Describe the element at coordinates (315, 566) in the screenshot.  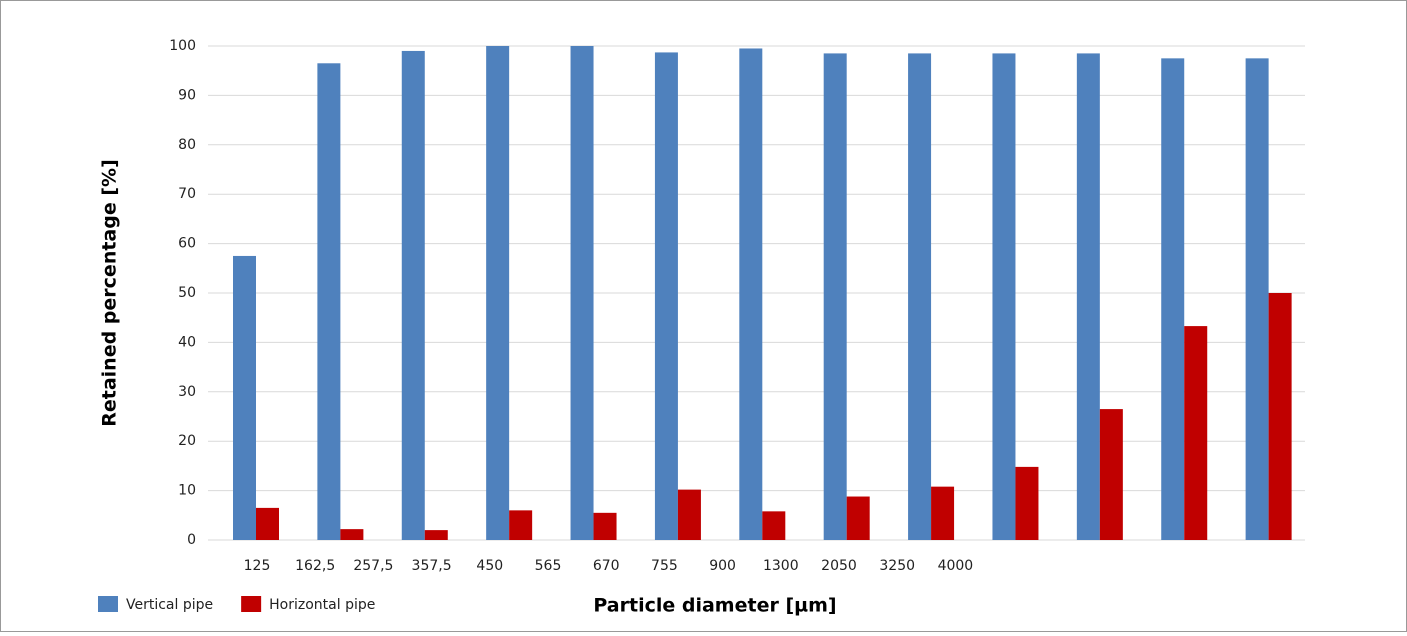
I see `x-tick-label: 162,5` at that location.